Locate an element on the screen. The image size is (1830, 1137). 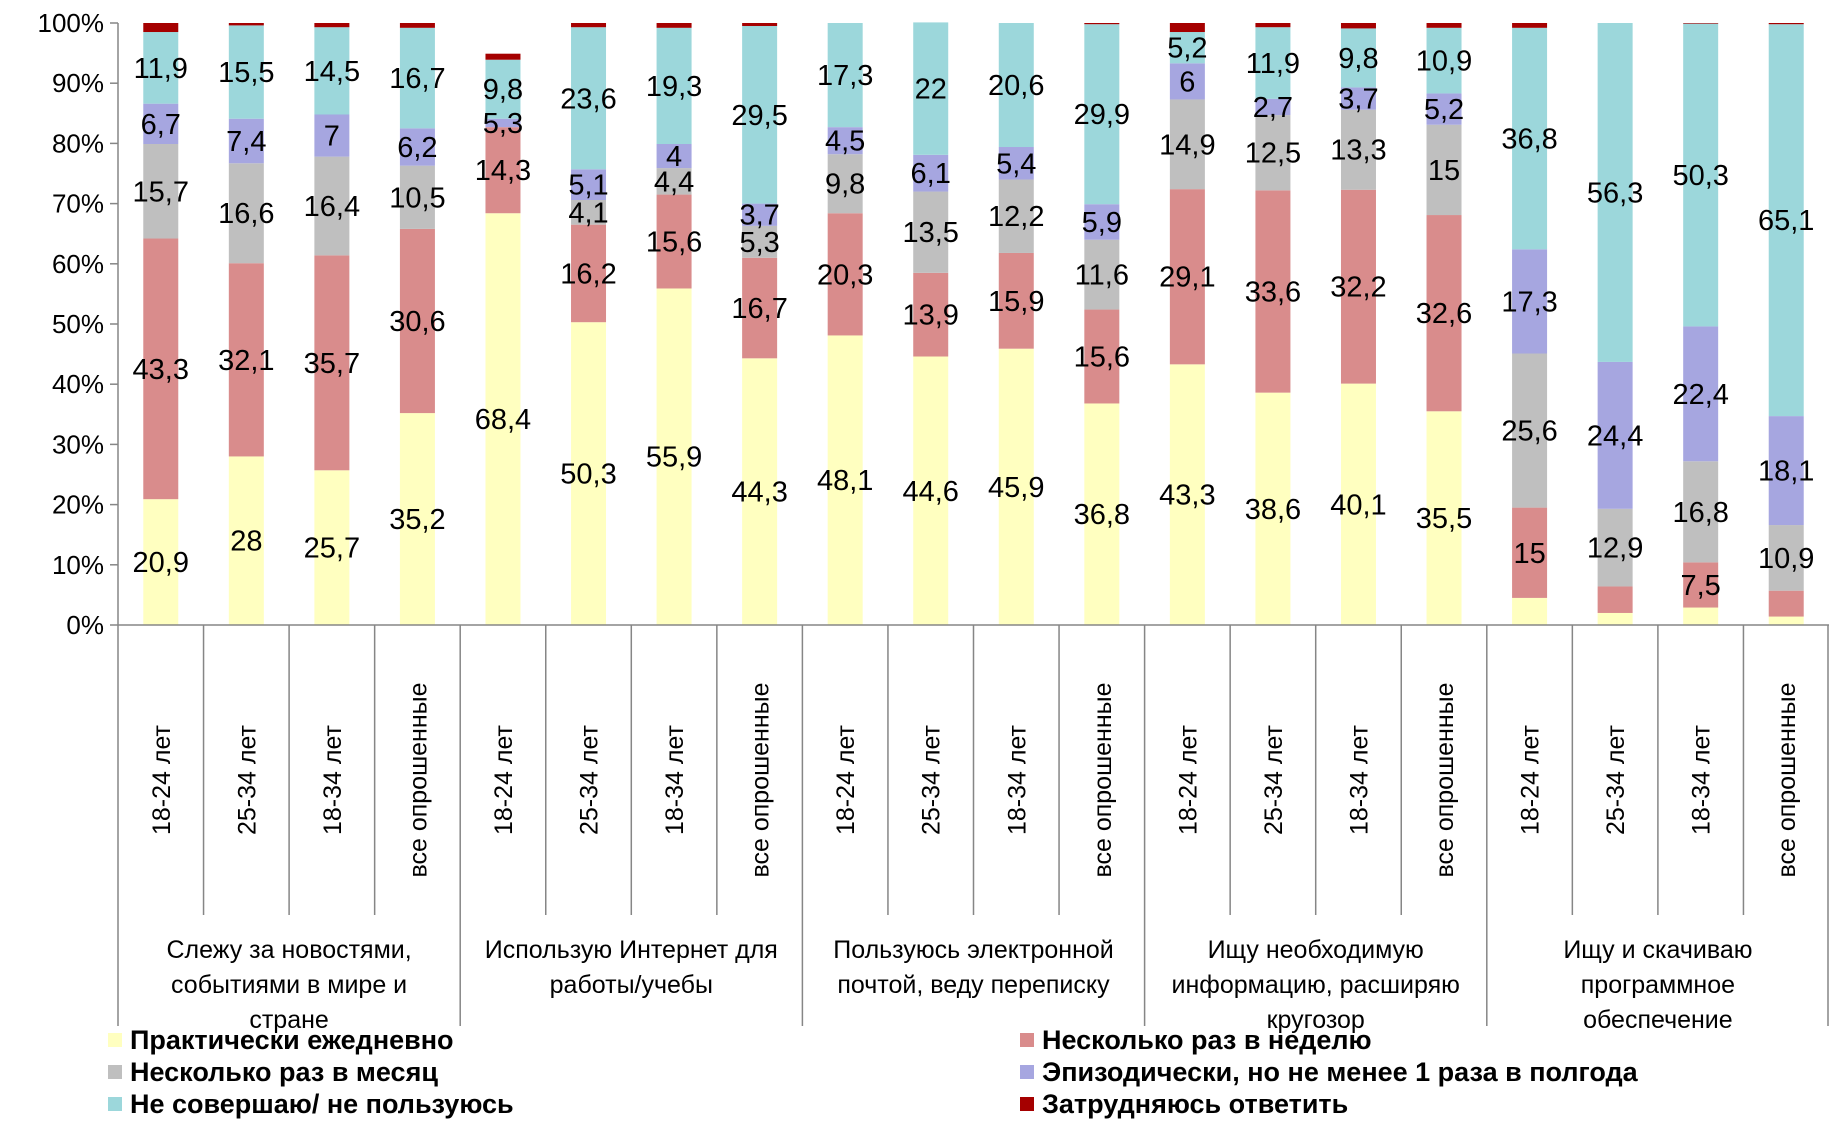
data-label: 4,5 is located at coordinates (845, 142).